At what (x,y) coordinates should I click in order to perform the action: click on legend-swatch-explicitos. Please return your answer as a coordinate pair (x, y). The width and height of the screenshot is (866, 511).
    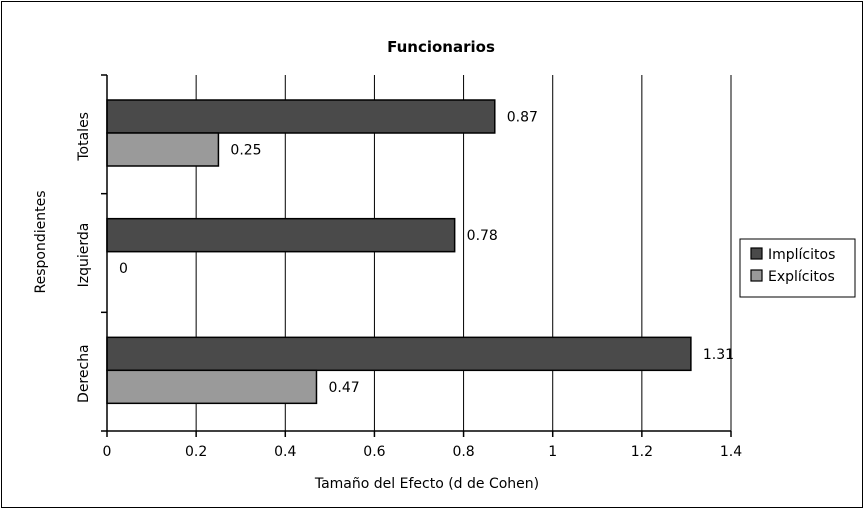
    Looking at the image, I should click on (756, 275).